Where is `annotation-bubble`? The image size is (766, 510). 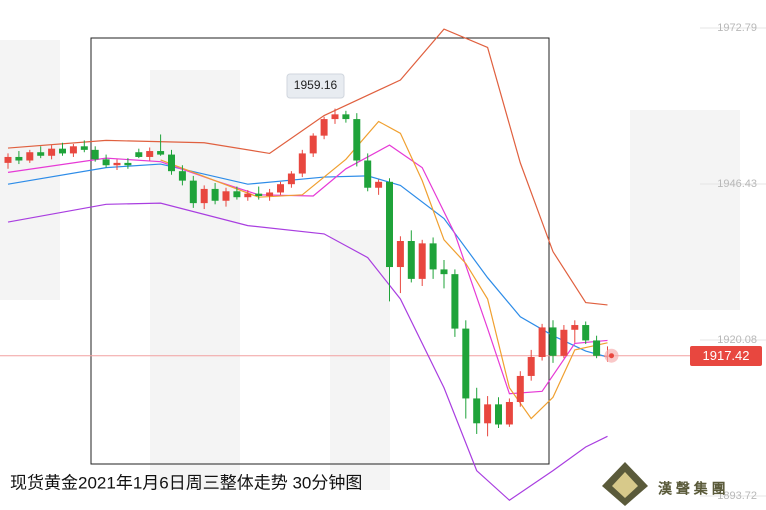 annotation-bubble is located at coordinates (315, 86).